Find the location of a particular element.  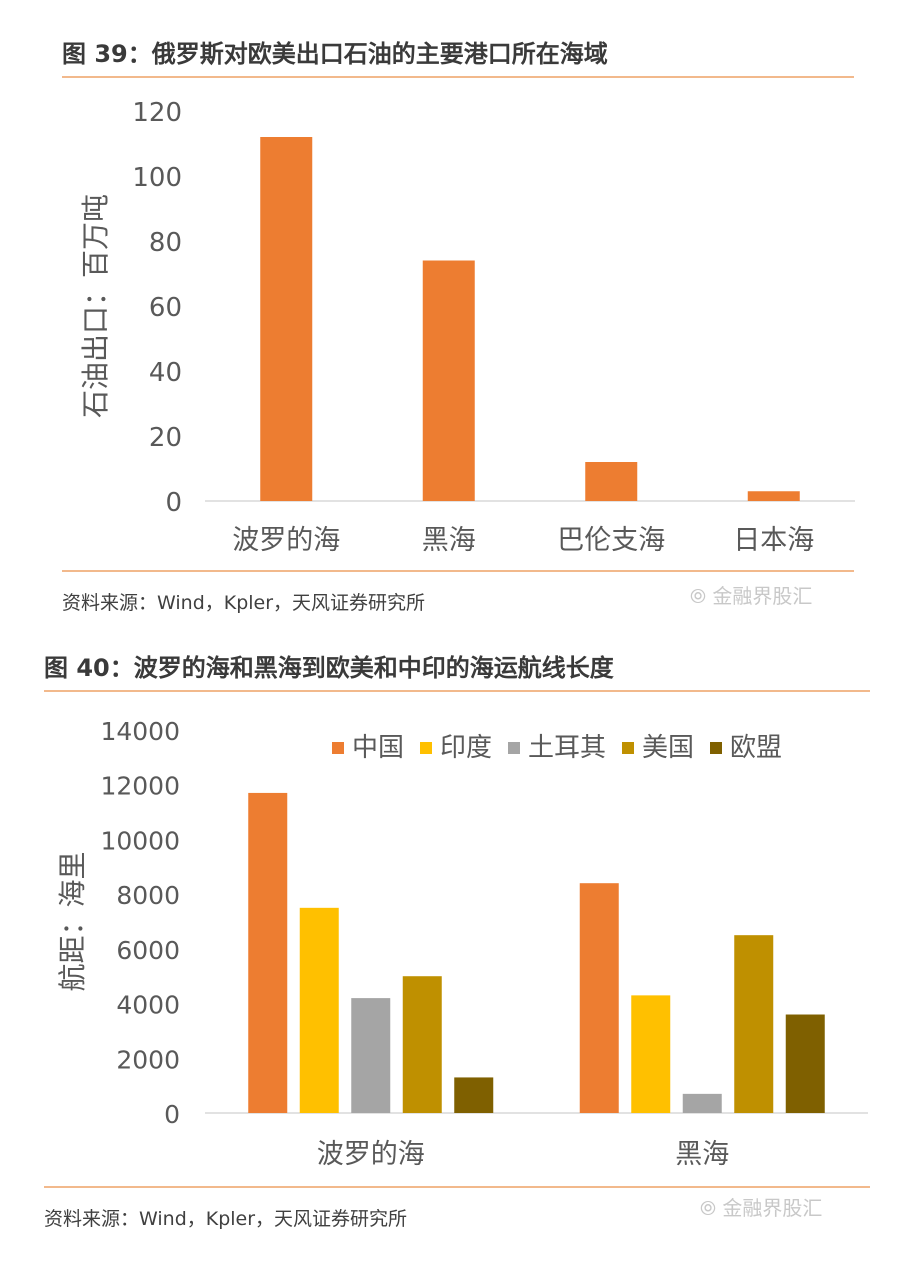

figure-39-title: 图 39：俄罗斯对欧美出口石油的主要港口所在海域 is located at coordinates (335, 54).